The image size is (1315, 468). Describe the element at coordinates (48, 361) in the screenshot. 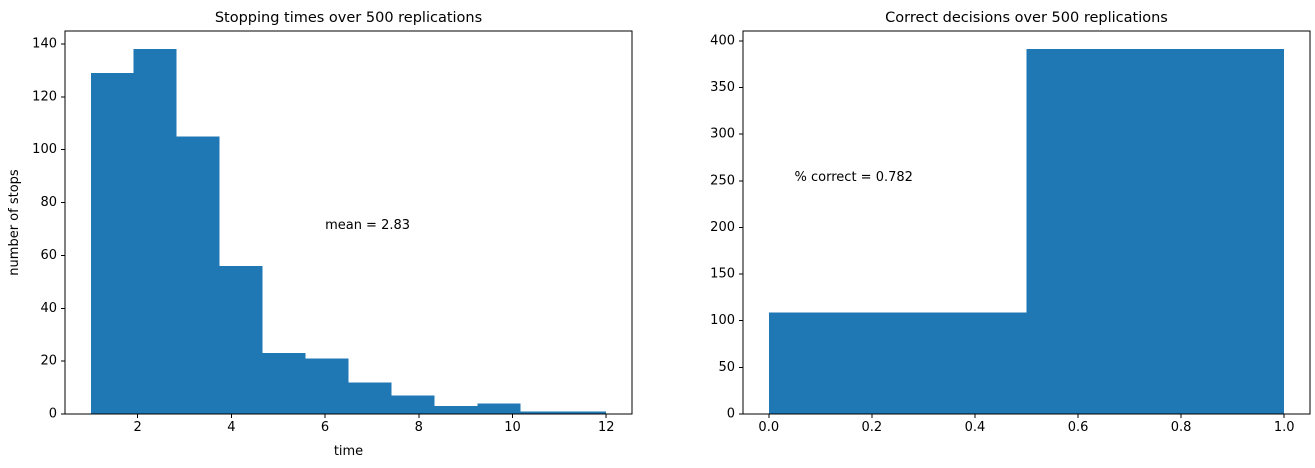

I see `y-tick-label: 20` at that location.